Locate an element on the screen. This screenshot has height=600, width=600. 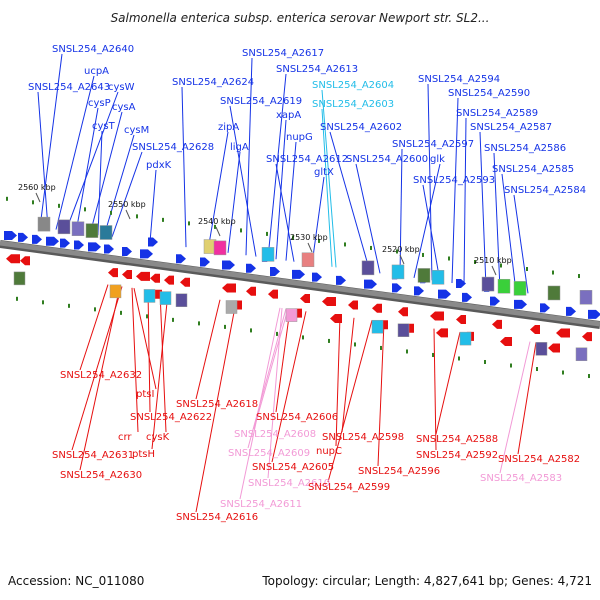
gene-label-top: ucpA is located at coordinates (96, 71).